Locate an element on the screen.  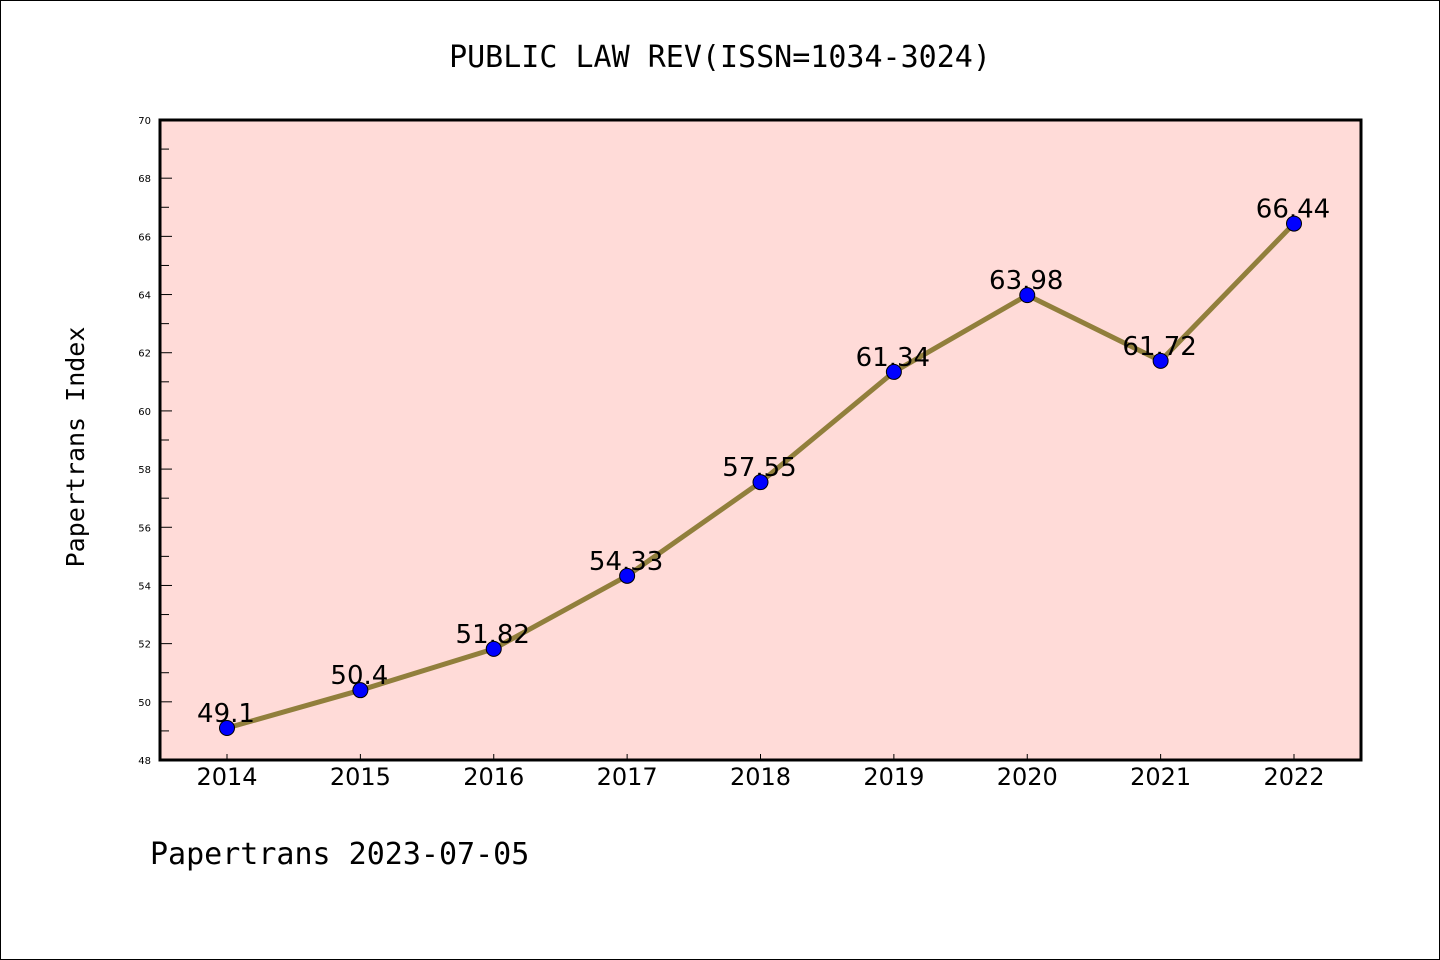
y-tick-label: 50 is located at coordinates (144, 703).